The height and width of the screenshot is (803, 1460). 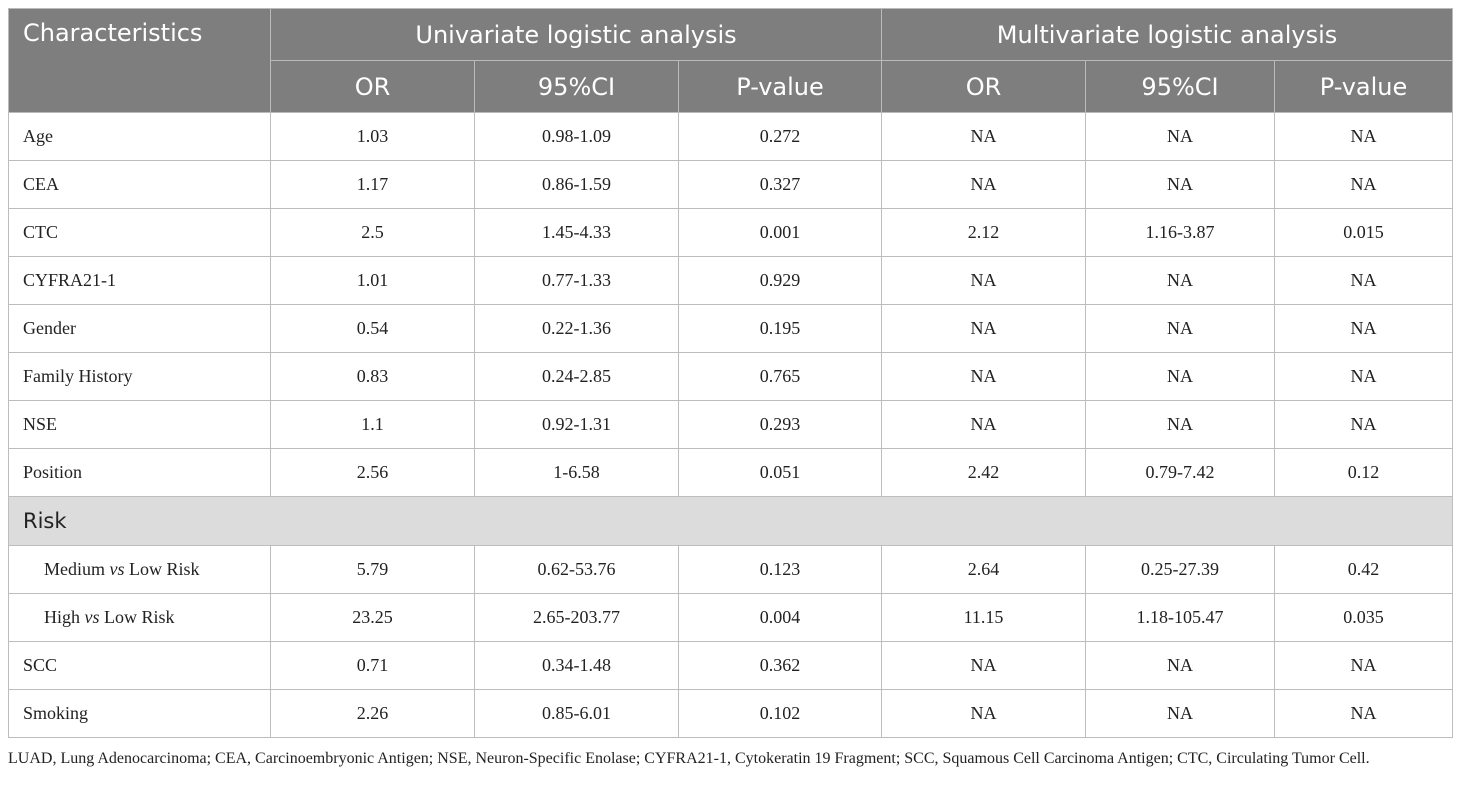 What do you see at coordinates (780, 328) in the screenshot?
I see `cell-uni-p: 0.195` at bounding box center [780, 328].